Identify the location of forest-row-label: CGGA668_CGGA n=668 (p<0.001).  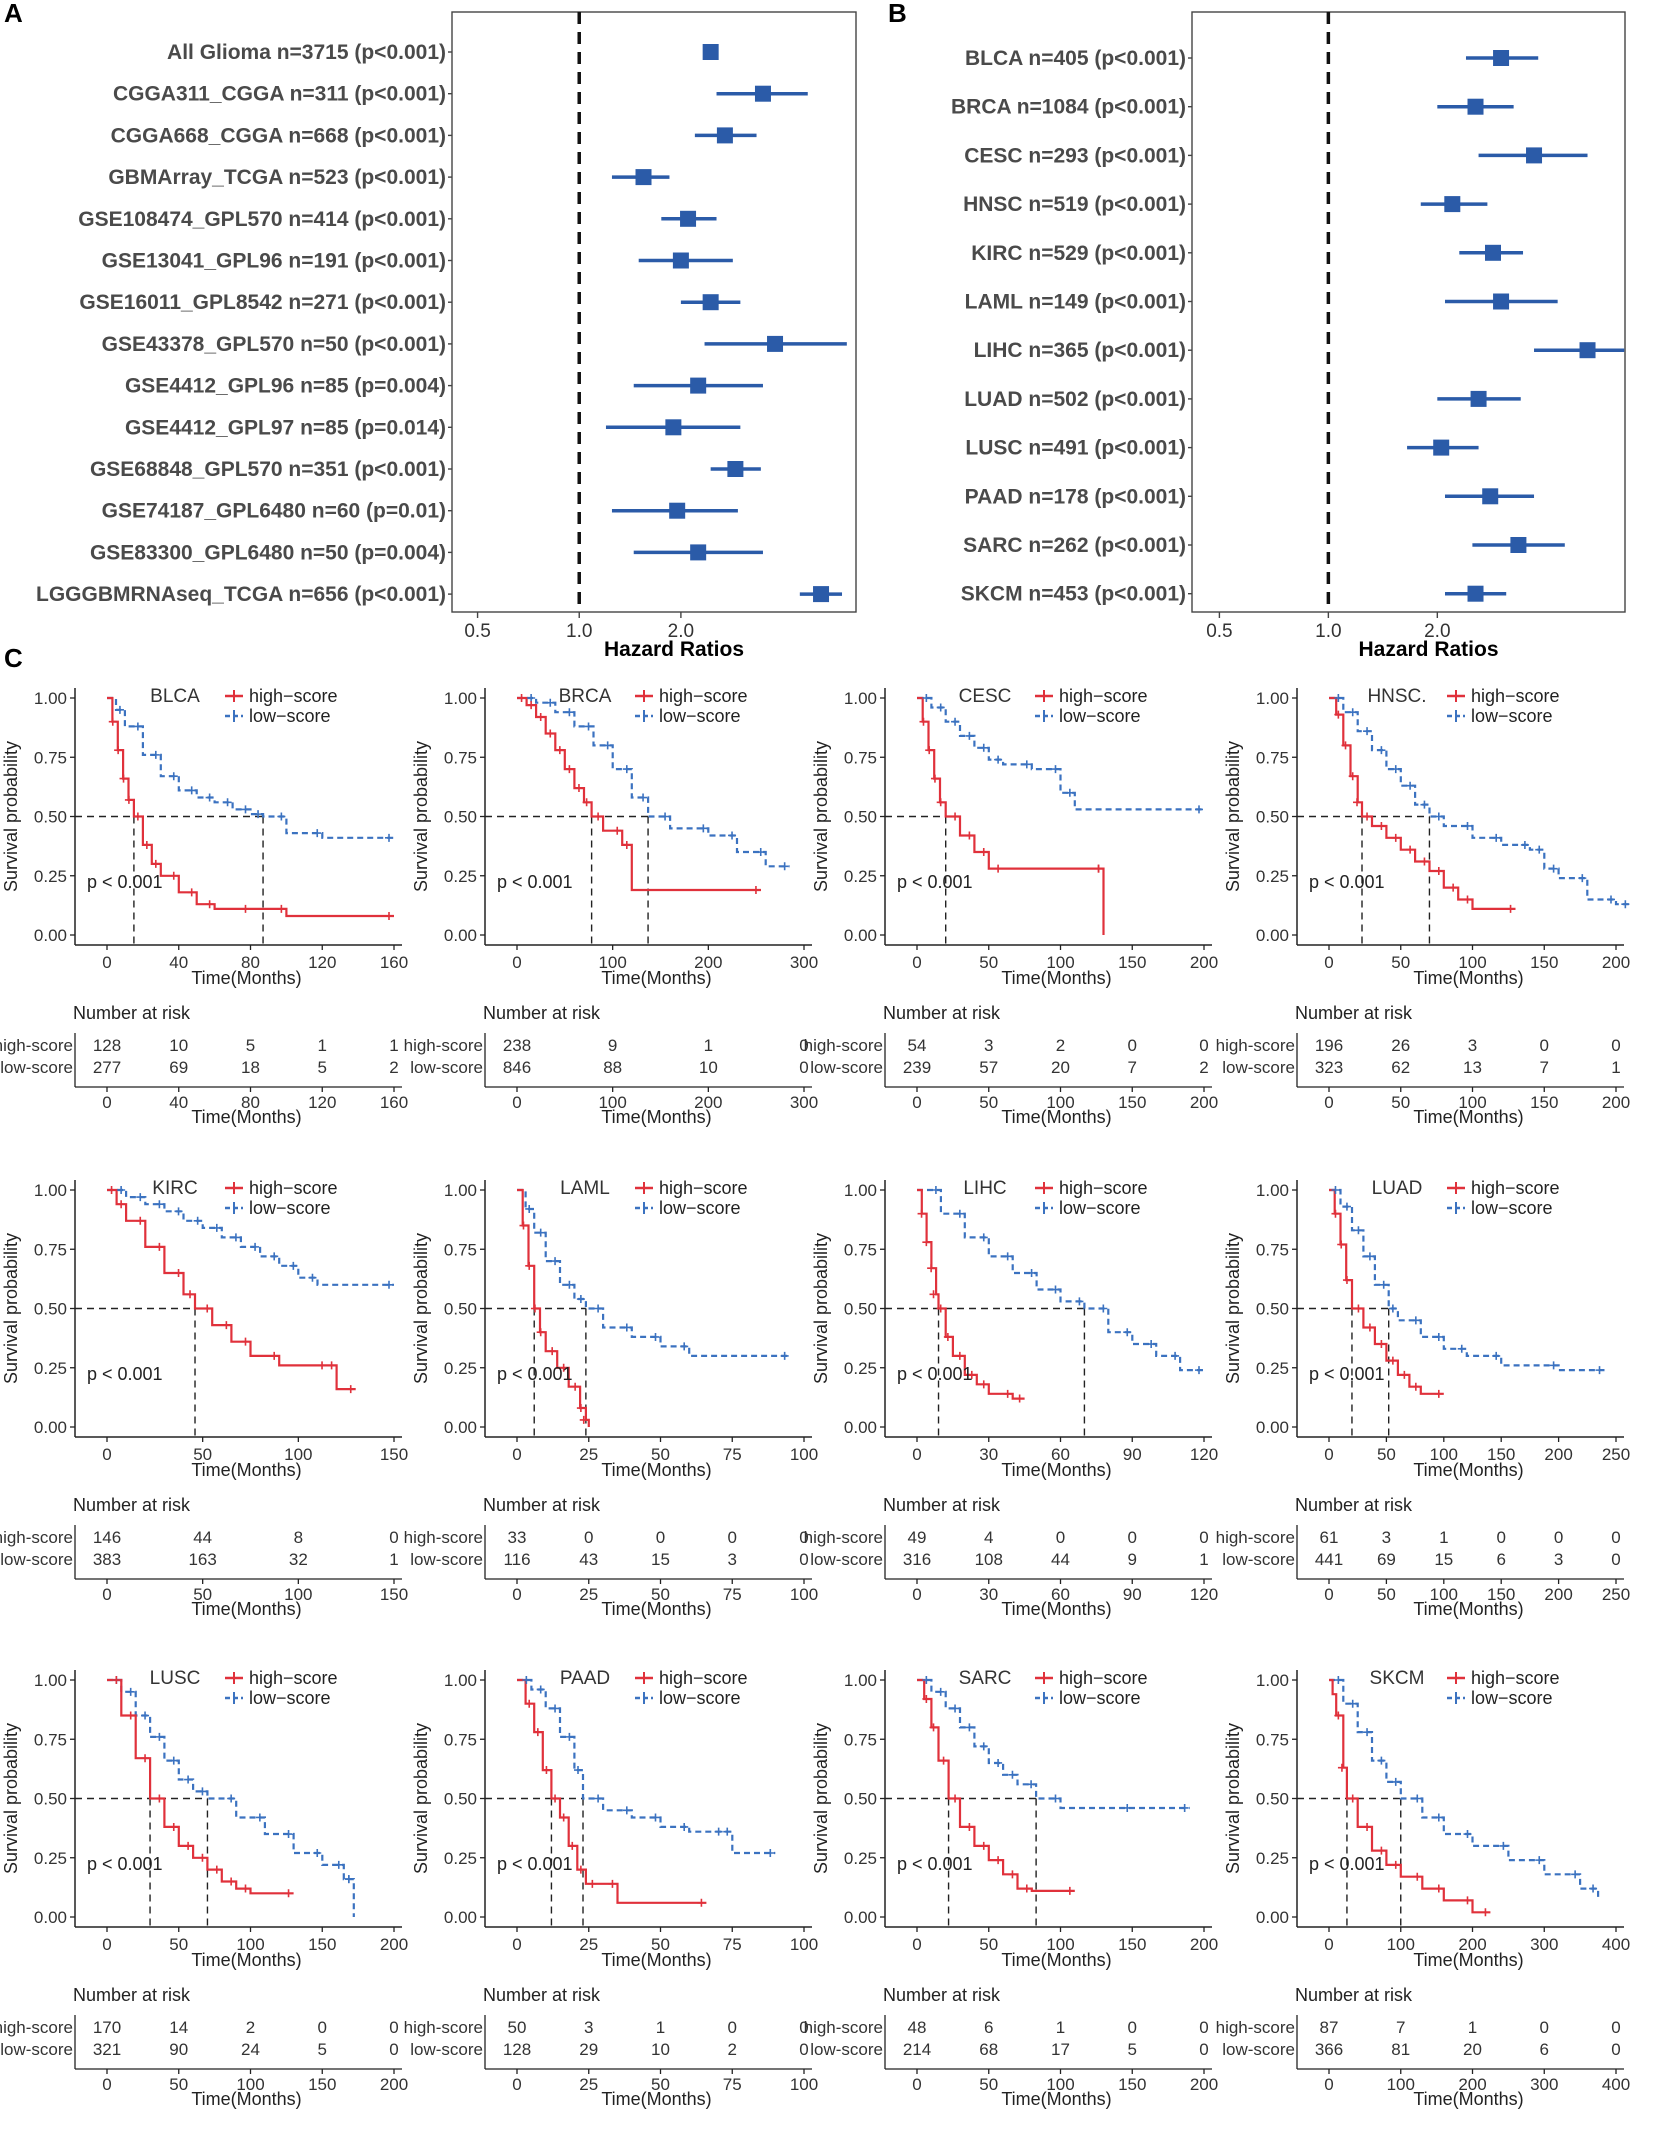
(278, 135).